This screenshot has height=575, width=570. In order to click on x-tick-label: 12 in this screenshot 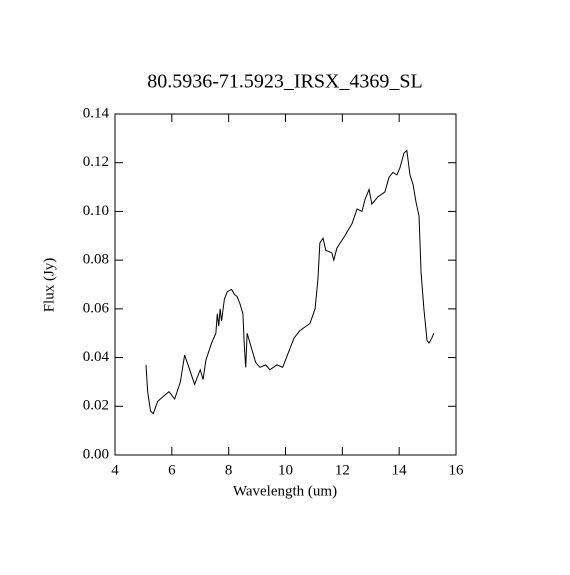, I will do `click(342, 470)`.